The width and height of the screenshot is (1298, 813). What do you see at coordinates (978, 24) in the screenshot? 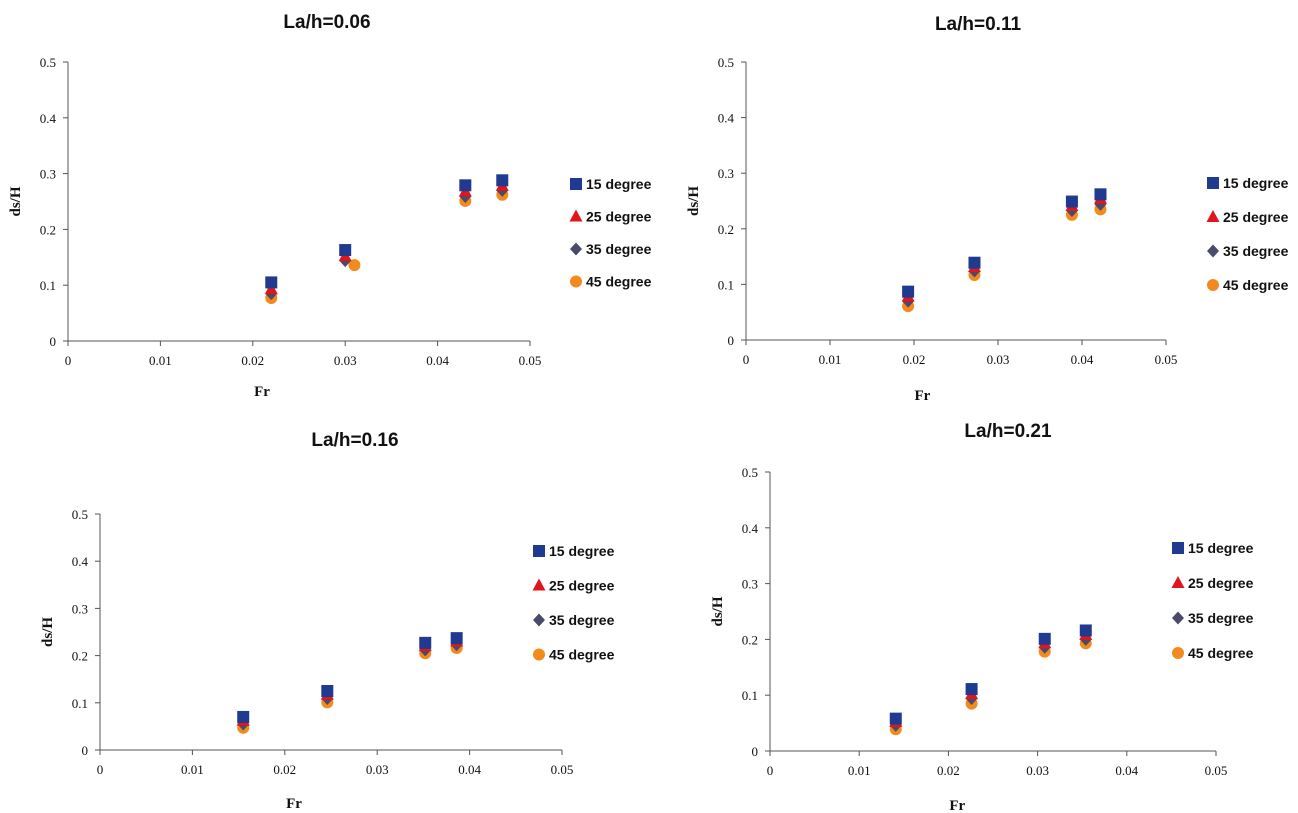
I see `chart-title: La/h=0.11` at bounding box center [978, 24].